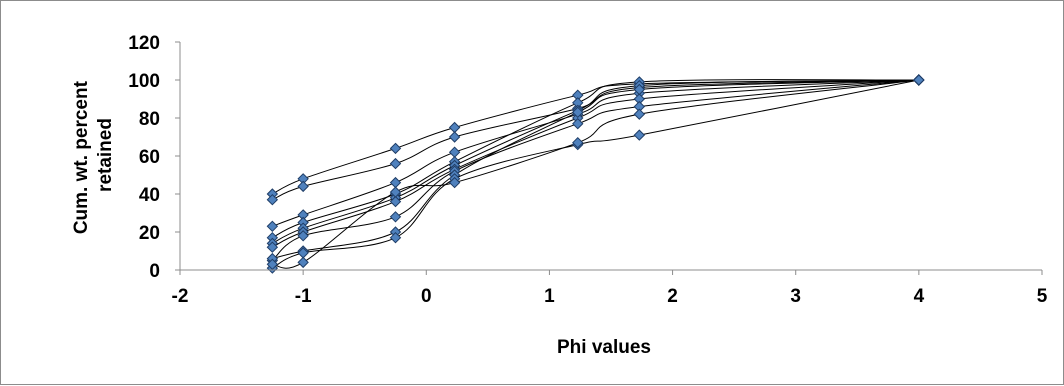 The image size is (1064, 386). I want to click on x-tick-label: -2, so click(180, 296).